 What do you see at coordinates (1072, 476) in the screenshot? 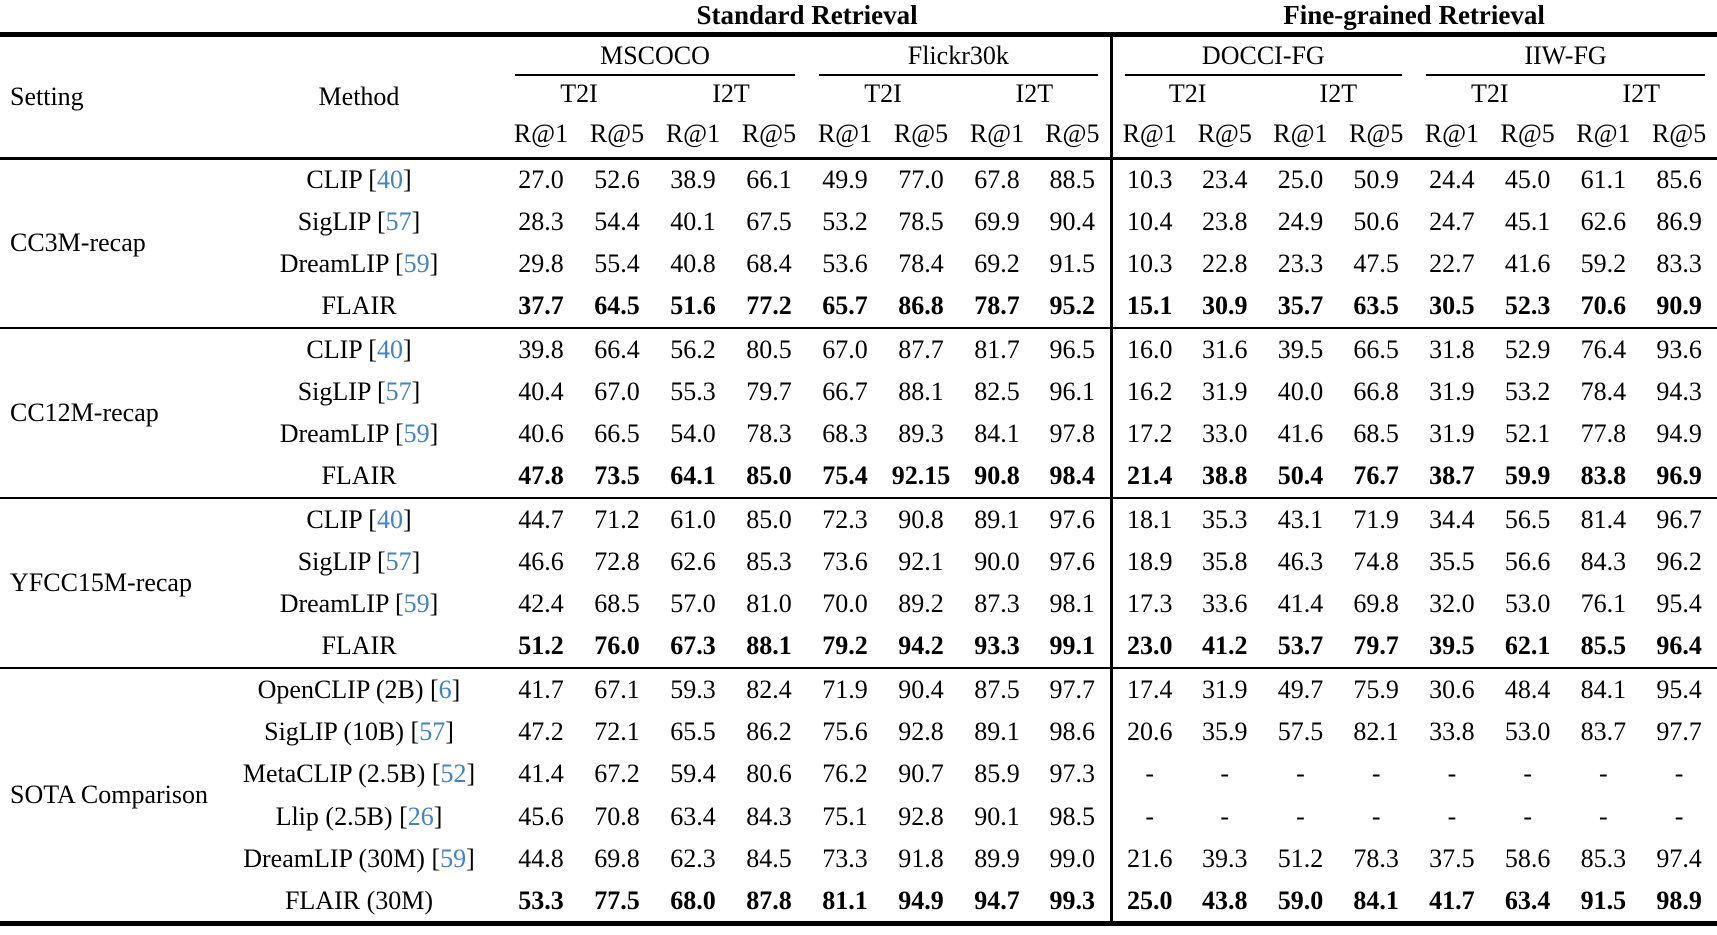
I see `metric-value: 98.4` at bounding box center [1072, 476].